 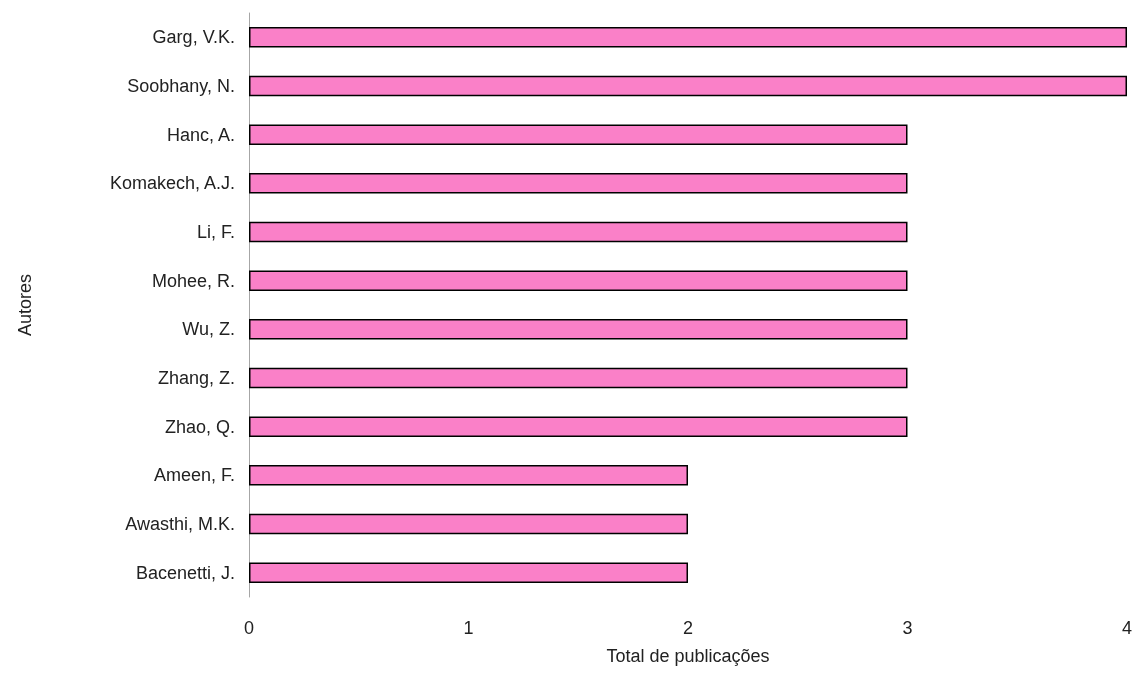 What do you see at coordinates (199, 426) in the screenshot?
I see `y-tick-label: Zhao, Q.` at bounding box center [199, 426].